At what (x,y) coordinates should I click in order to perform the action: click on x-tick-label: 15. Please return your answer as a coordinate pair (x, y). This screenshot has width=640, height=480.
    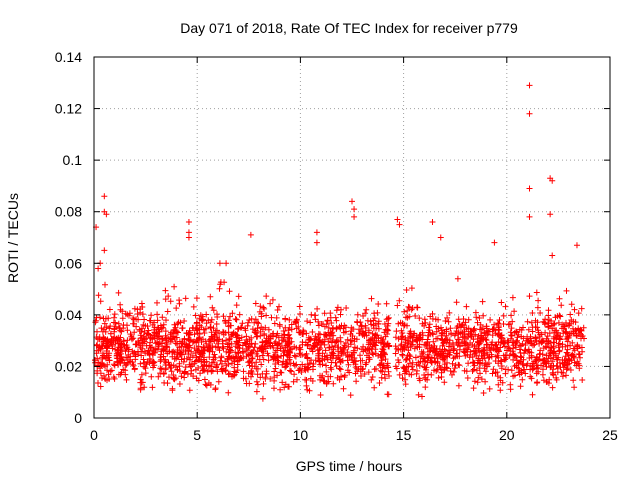
    Looking at the image, I should click on (404, 435).